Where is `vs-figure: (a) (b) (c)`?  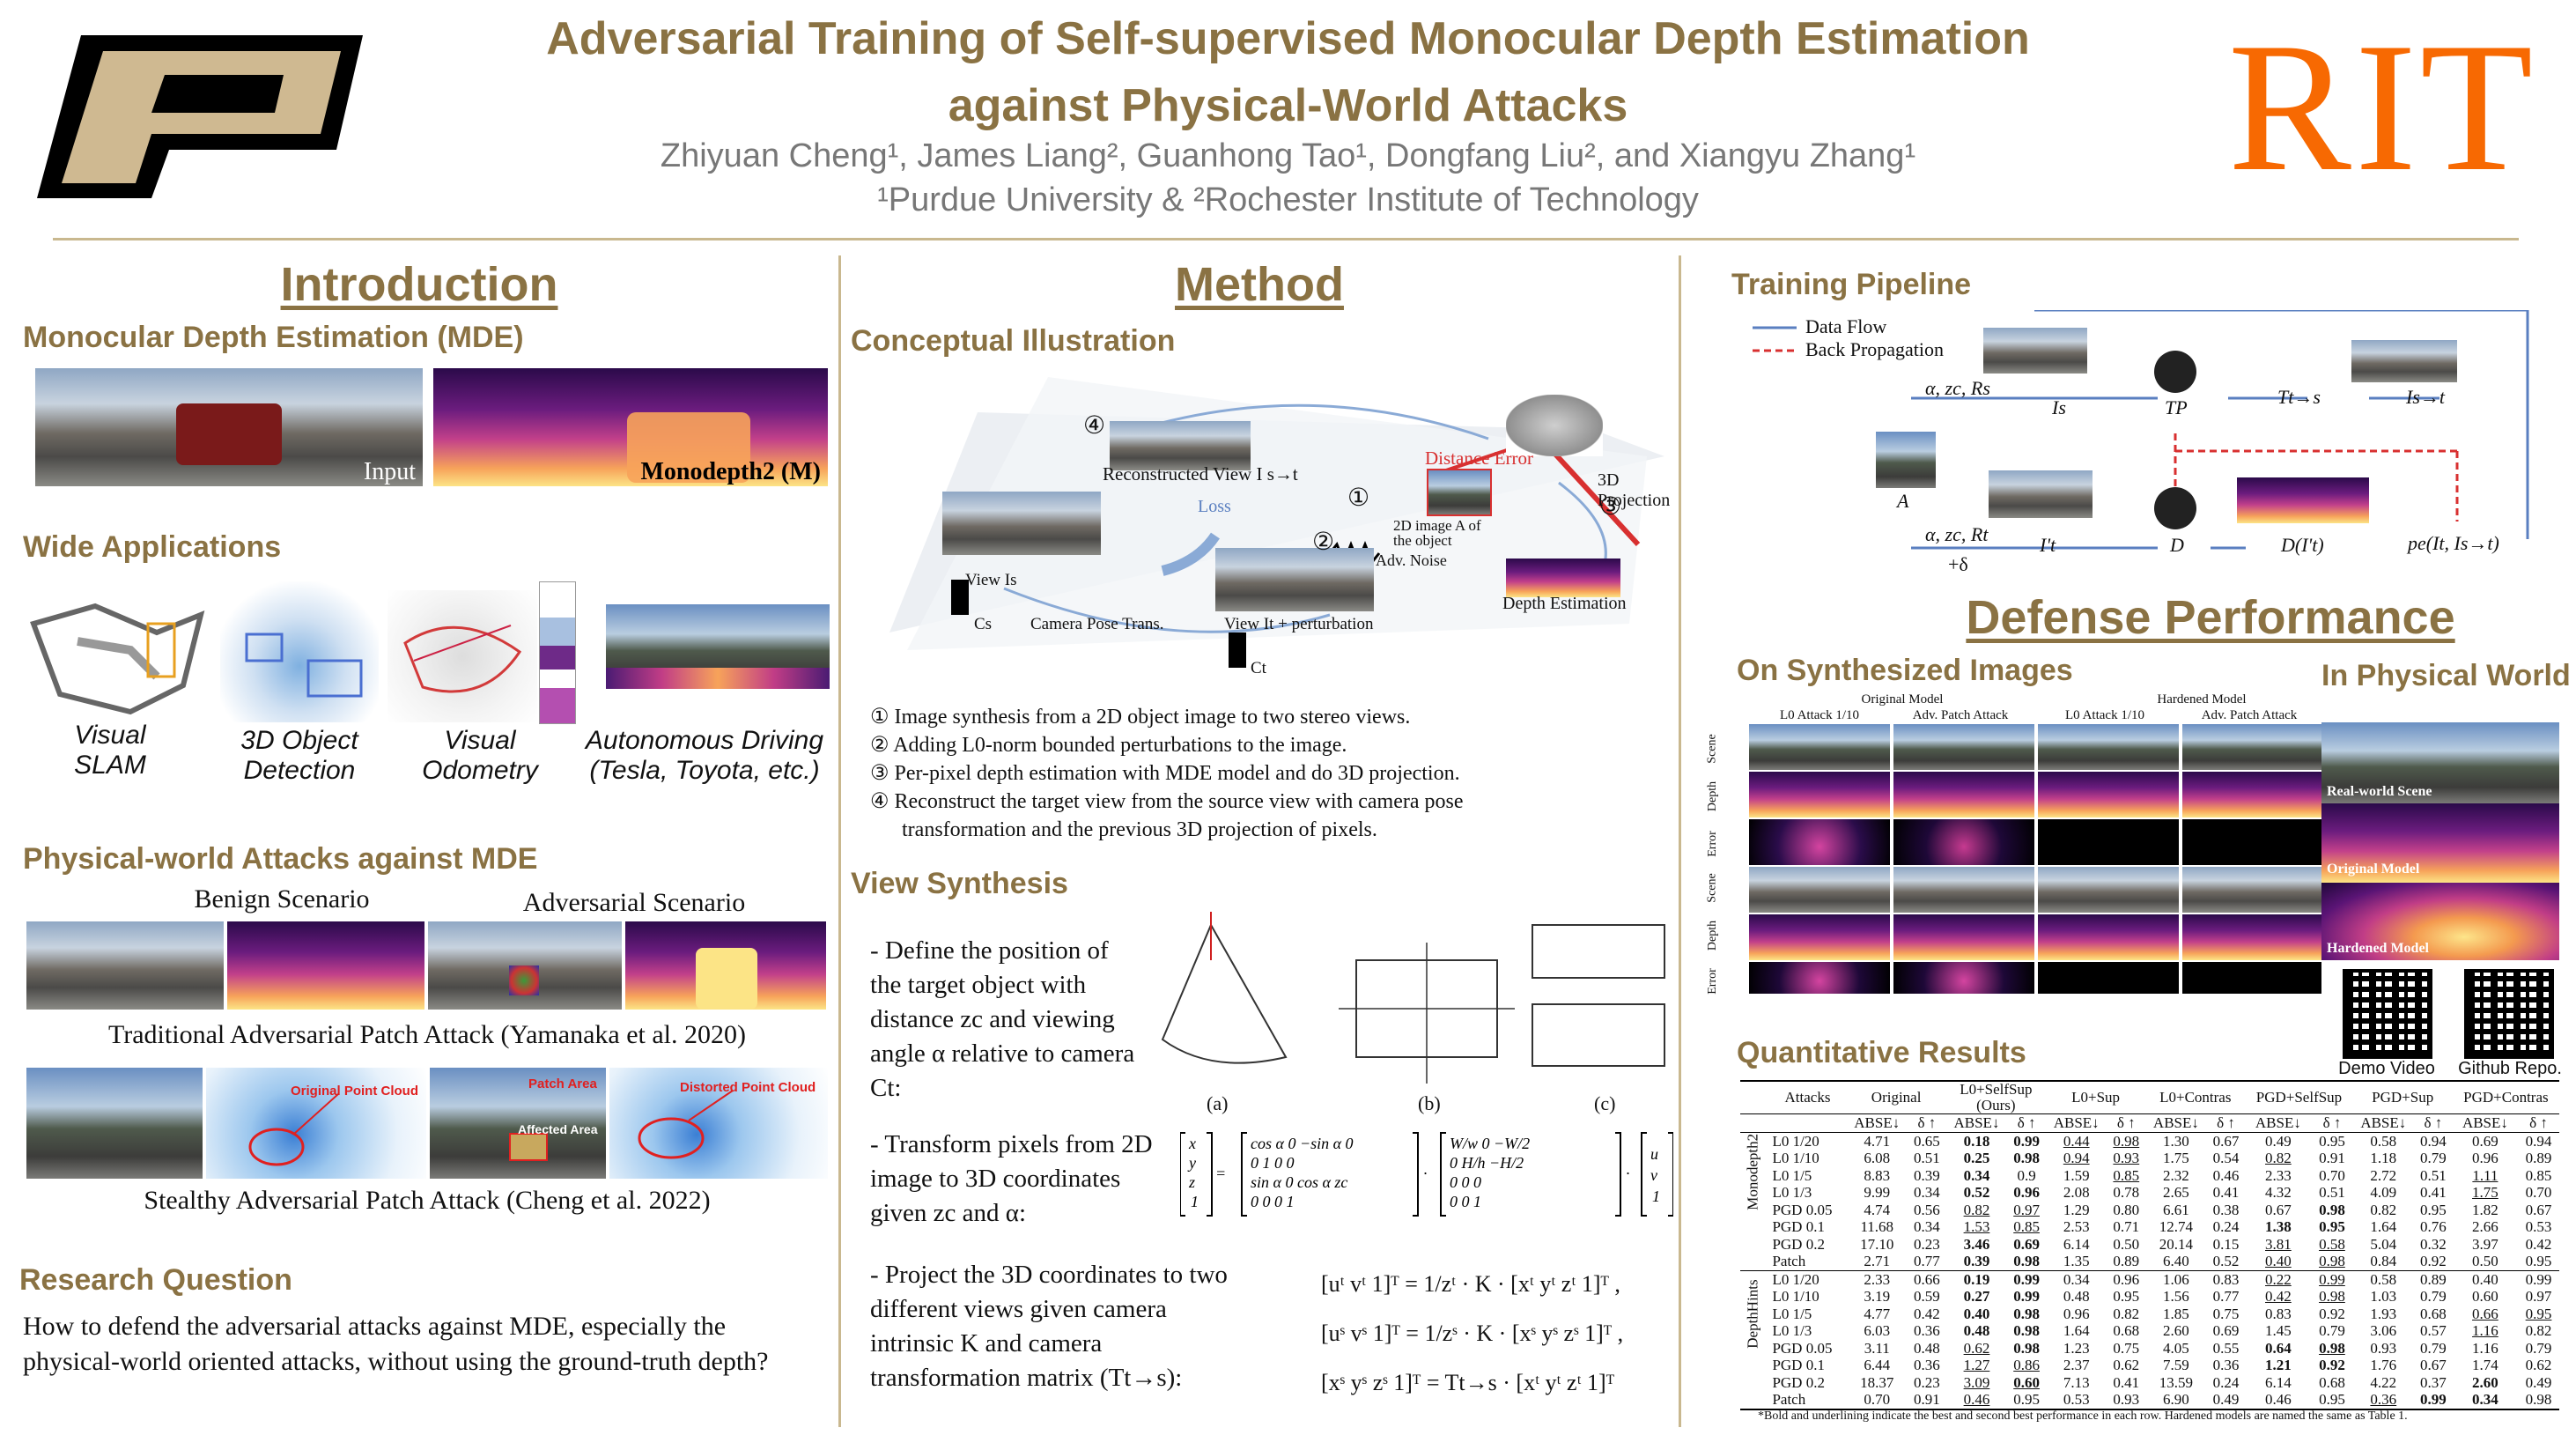
vs-figure: (a) (b) (c) is located at coordinates (1418, 1013).